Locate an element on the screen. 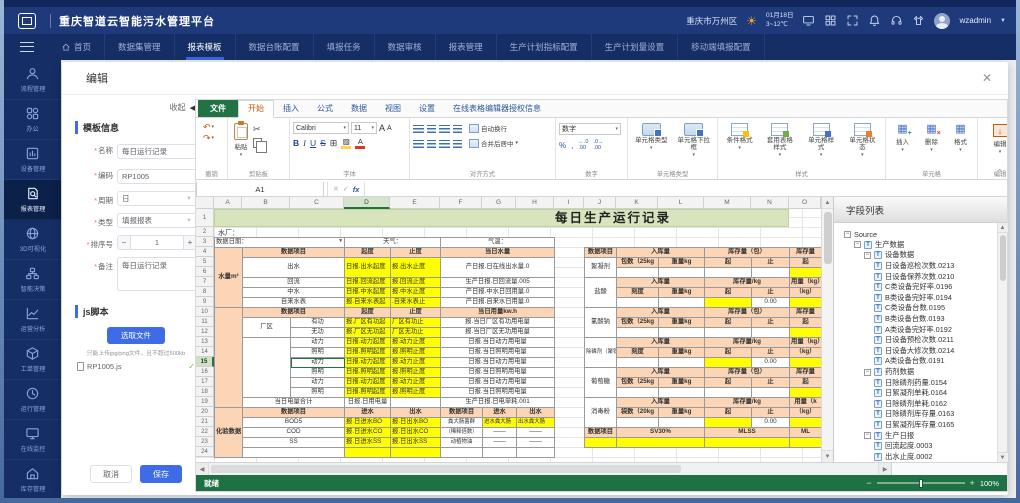 The width and height of the screenshot is (1020, 503). sheet-cell: （kg） is located at coordinates (805, 292).